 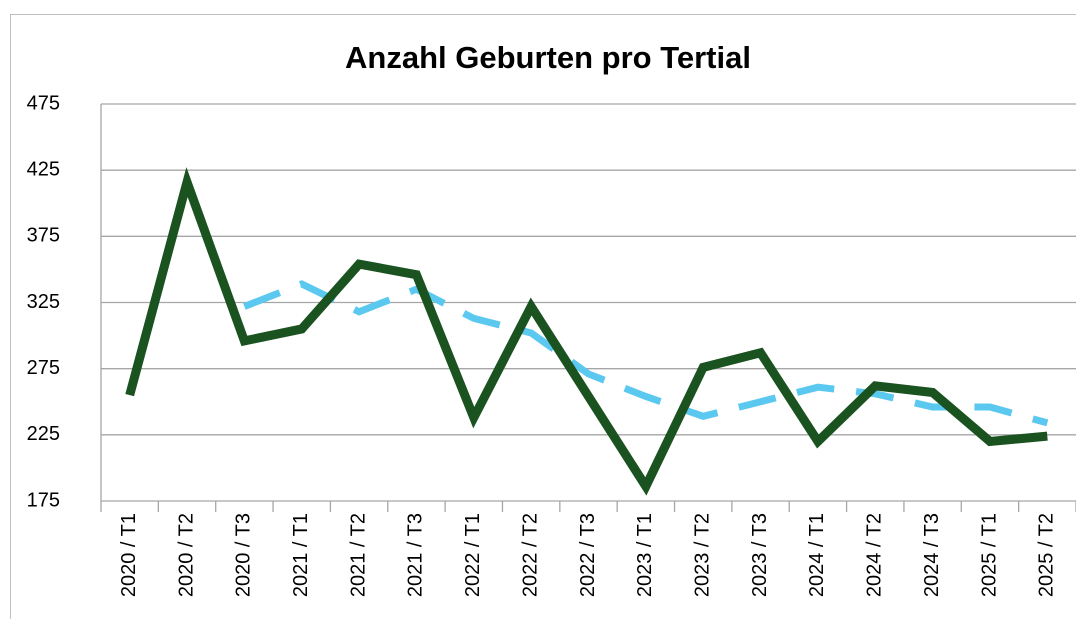 What do you see at coordinates (43, 302) in the screenshot?
I see `y-tick-label: 325` at bounding box center [43, 302].